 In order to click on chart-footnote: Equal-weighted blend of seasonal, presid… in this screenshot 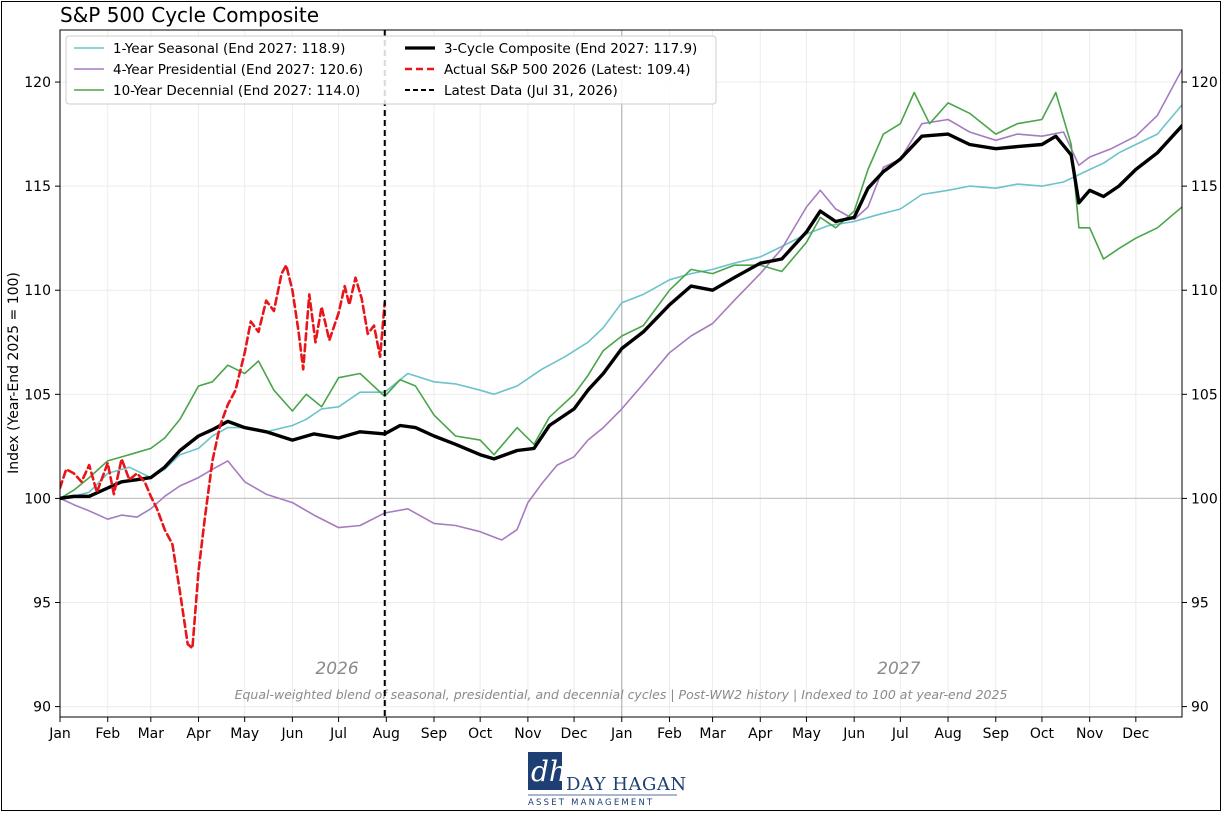, I will do `click(621, 694)`.